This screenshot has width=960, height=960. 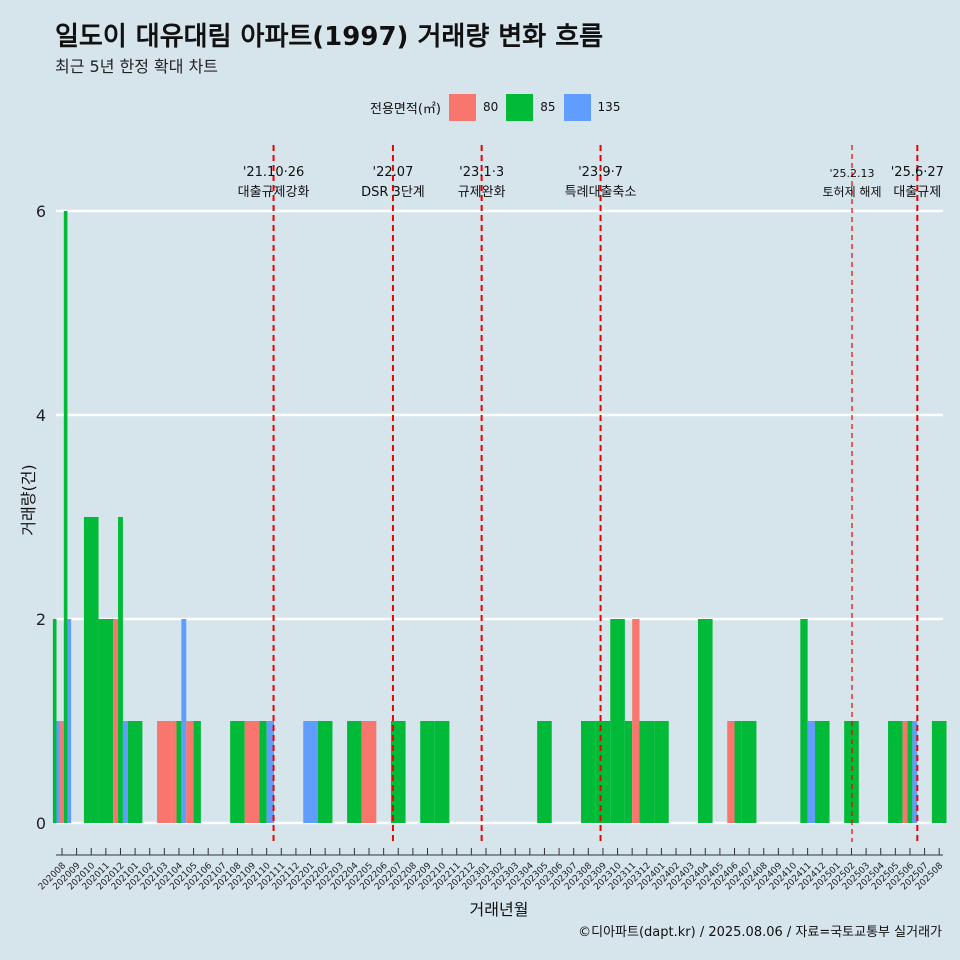 I want to click on event-name-label: DSR 3단계, so click(x=393, y=192).